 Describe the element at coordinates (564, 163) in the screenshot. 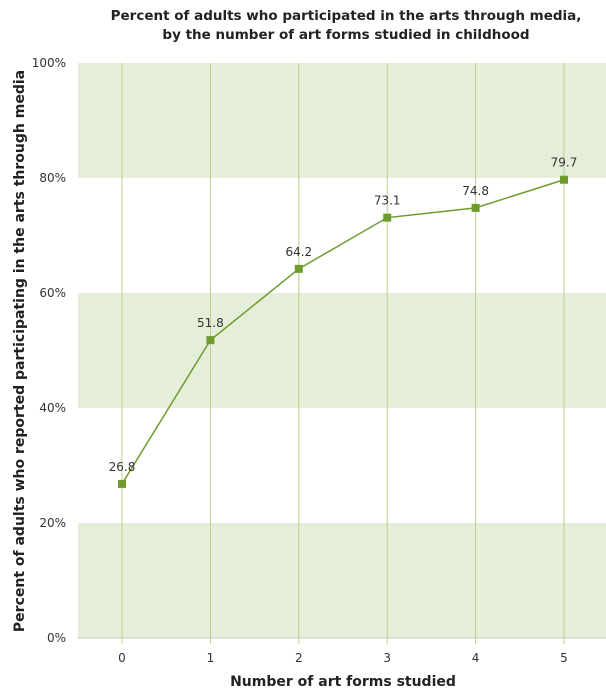

I see `data-label: 79.7` at that location.